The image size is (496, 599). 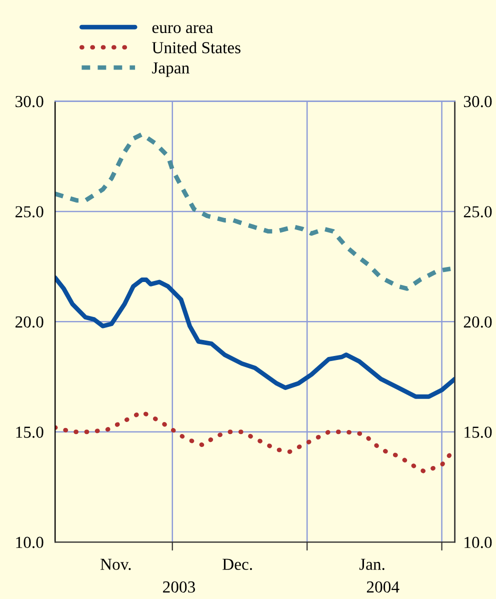 I want to click on legend-label: Japan, so click(x=171, y=69).